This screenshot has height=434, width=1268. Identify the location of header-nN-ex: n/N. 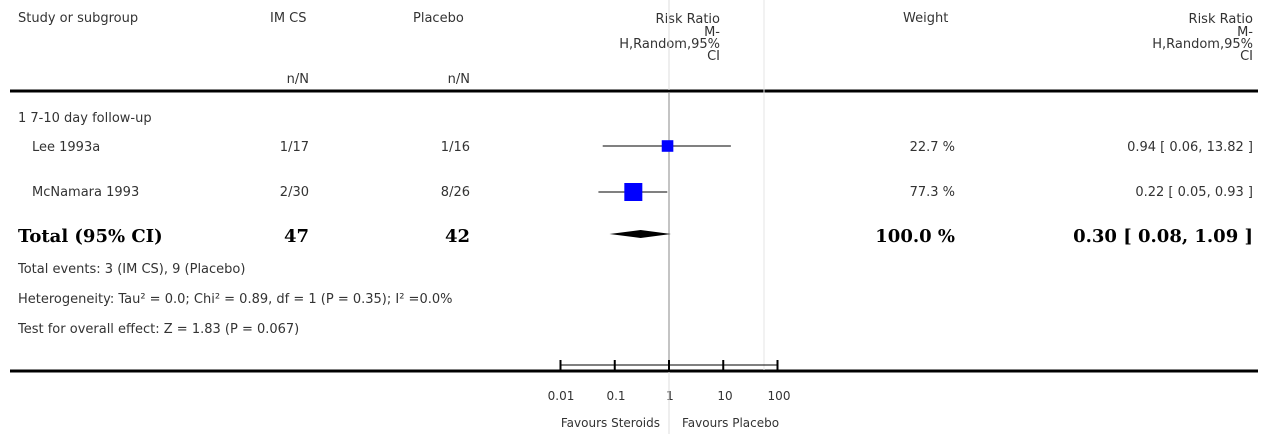
(297, 79).